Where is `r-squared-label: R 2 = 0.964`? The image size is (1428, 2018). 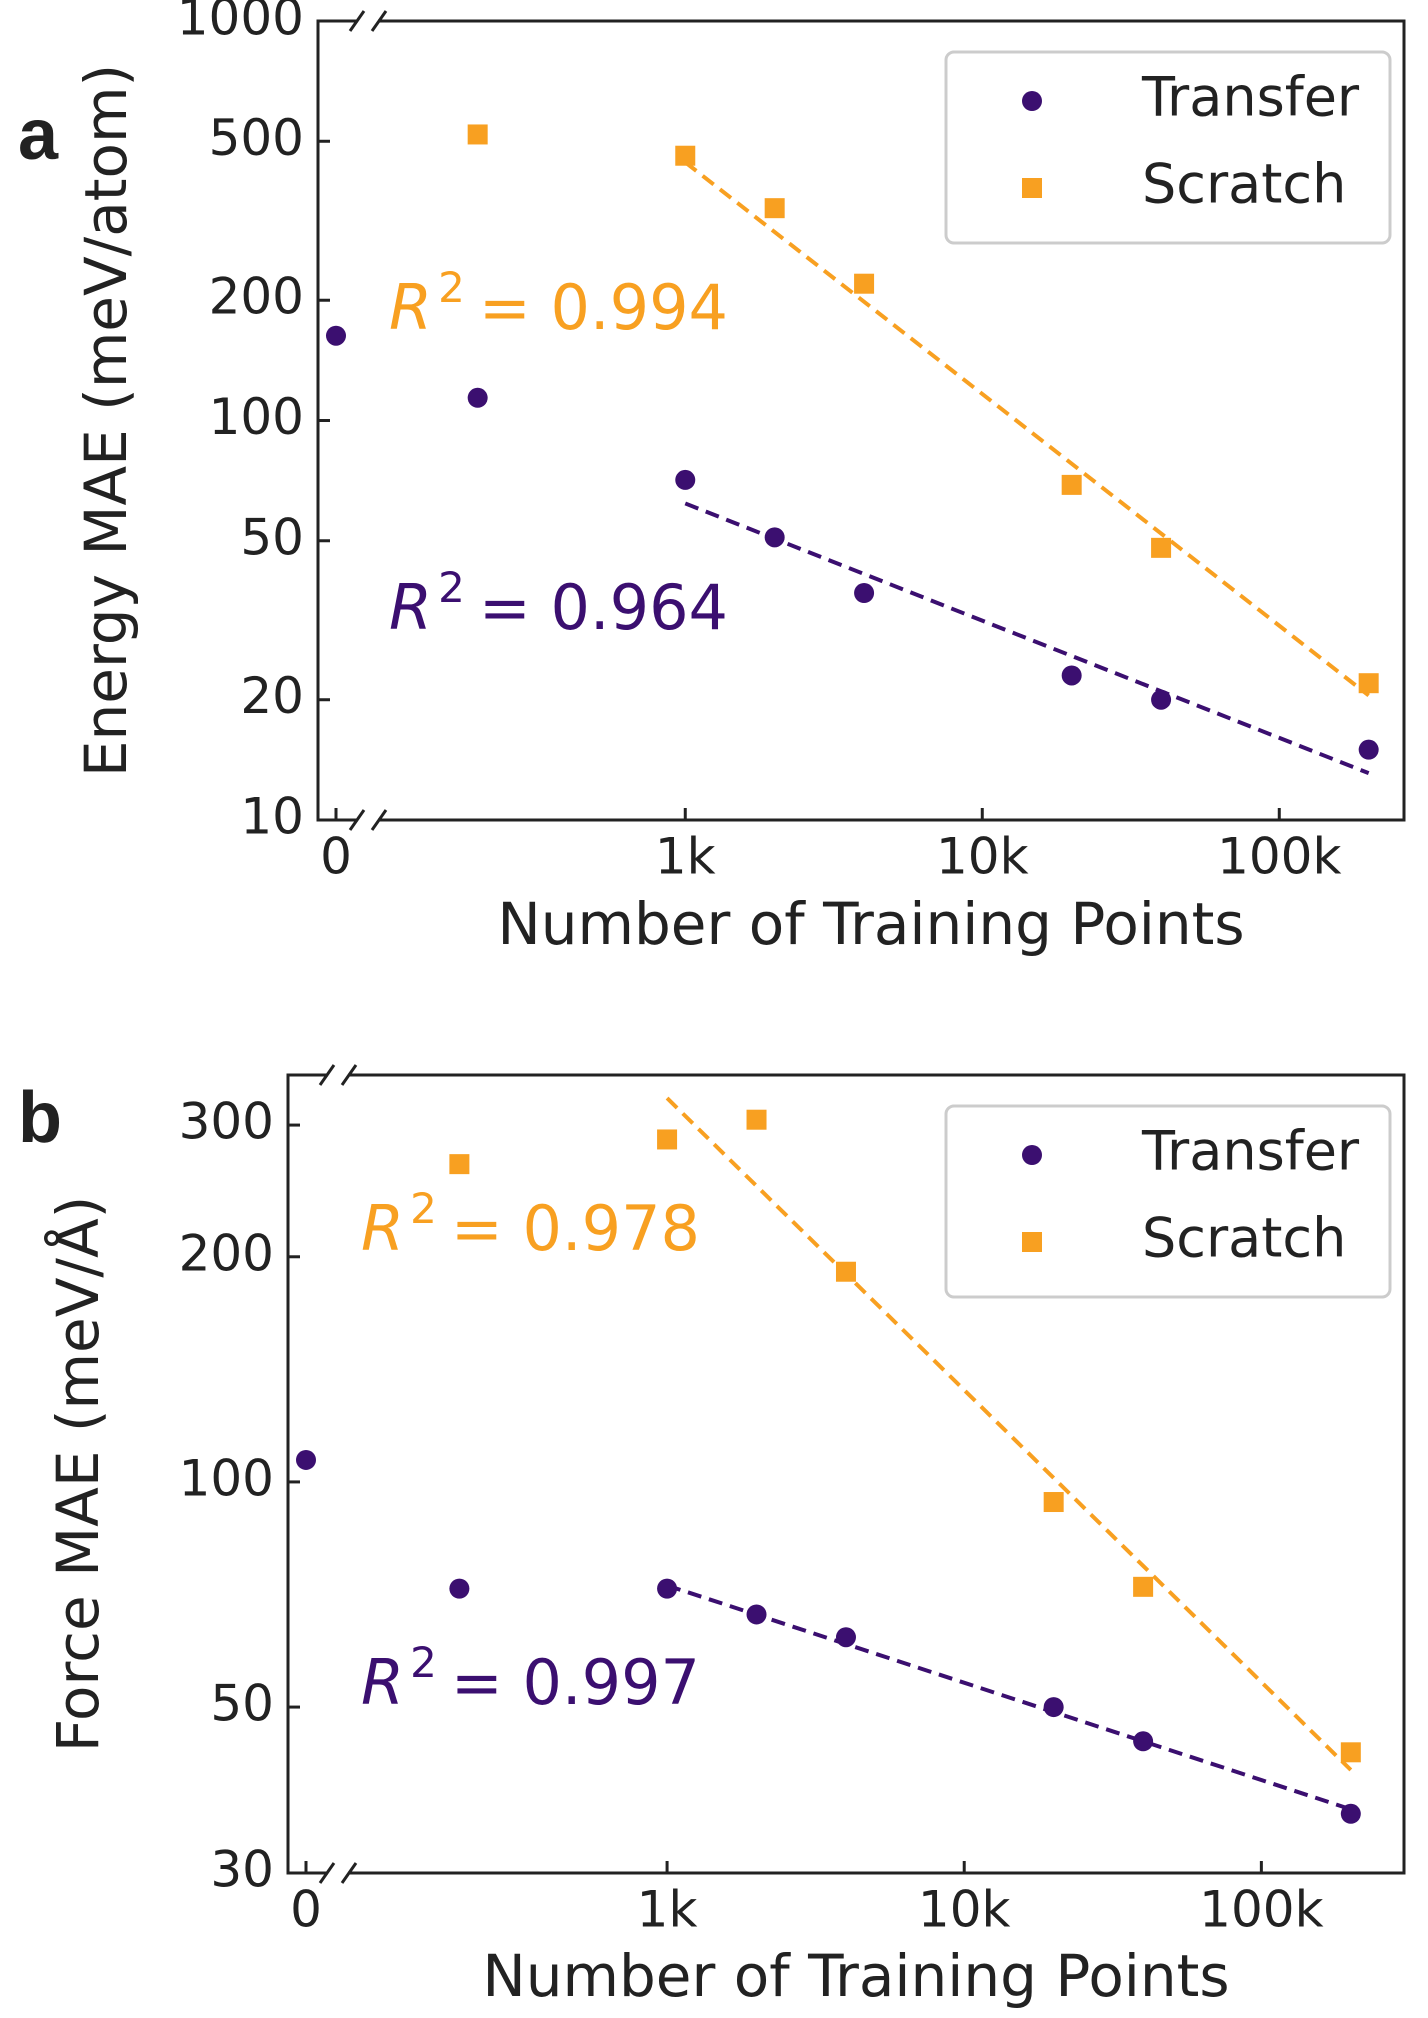
r-squared-label: R 2 = 0.964 is located at coordinates (558, 604).